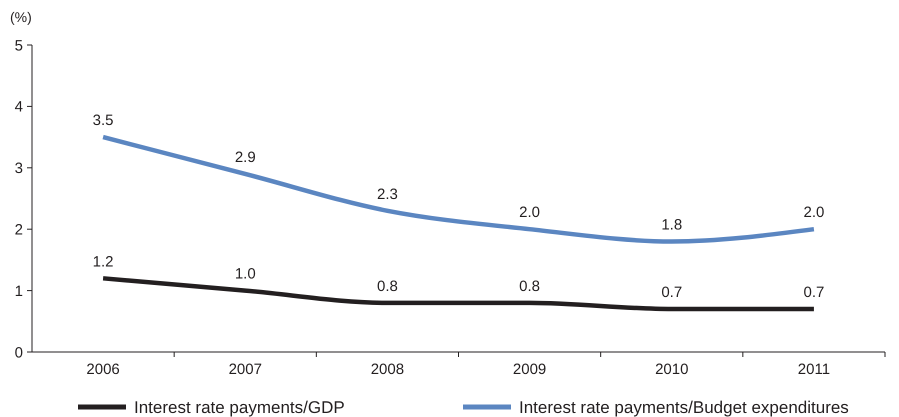 This screenshot has width=899, height=417. Describe the element at coordinates (103, 369) in the screenshot. I see `x-tick-label: 2006` at that location.